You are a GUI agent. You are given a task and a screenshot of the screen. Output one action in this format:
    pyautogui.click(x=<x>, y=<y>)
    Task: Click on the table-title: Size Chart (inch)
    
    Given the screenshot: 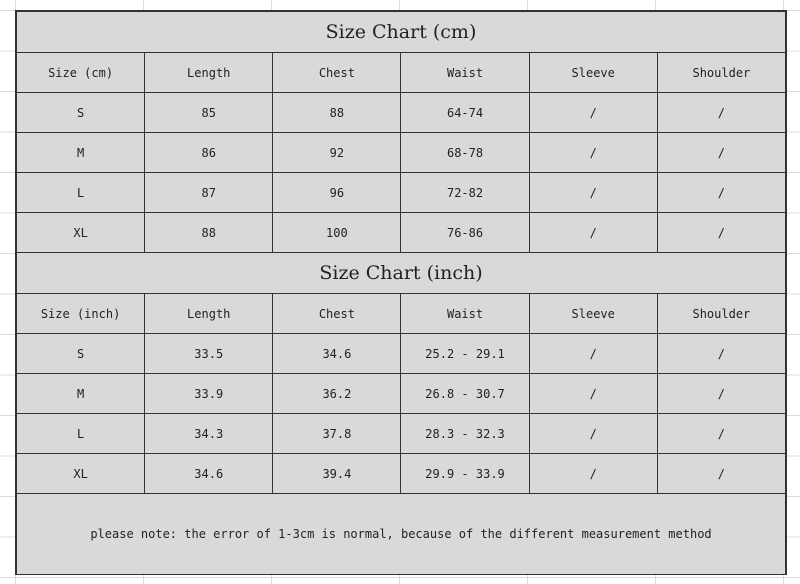 What is the action you would take?
    pyautogui.click(x=401, y=273)
    